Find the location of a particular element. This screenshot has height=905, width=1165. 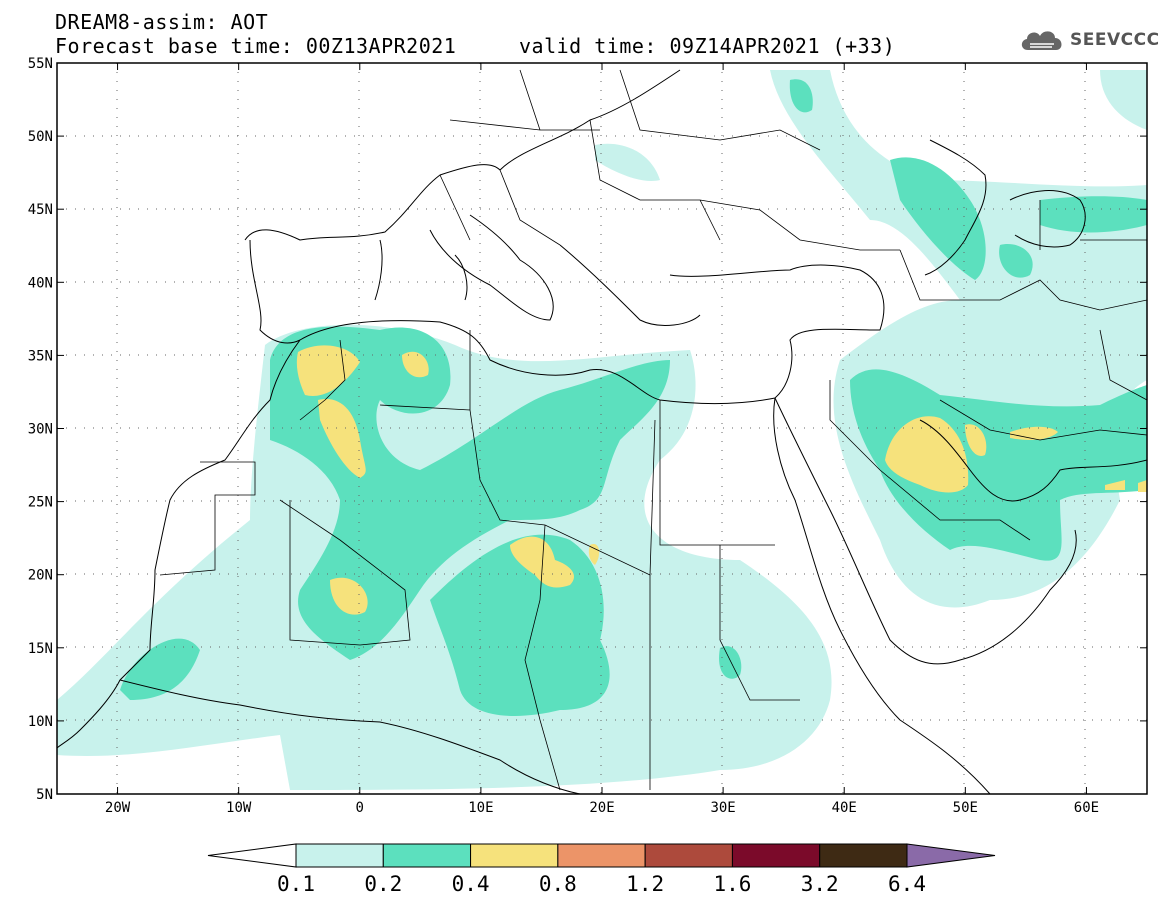

y-tick-label: 5N is located at coordinates (44, 795).